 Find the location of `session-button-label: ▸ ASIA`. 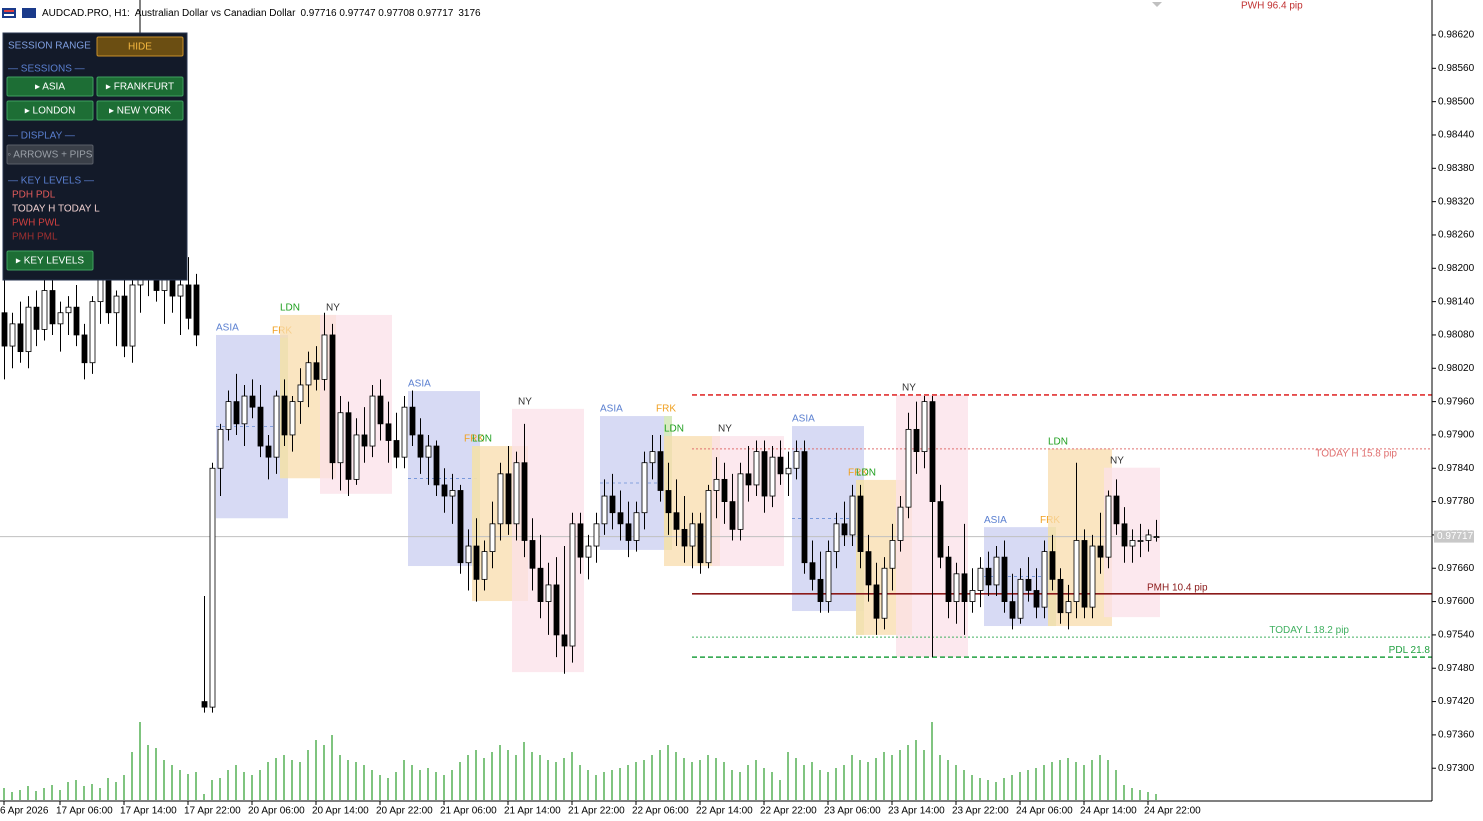

session-button-label: ▸ ASIA is located at coordinates (50, 87).